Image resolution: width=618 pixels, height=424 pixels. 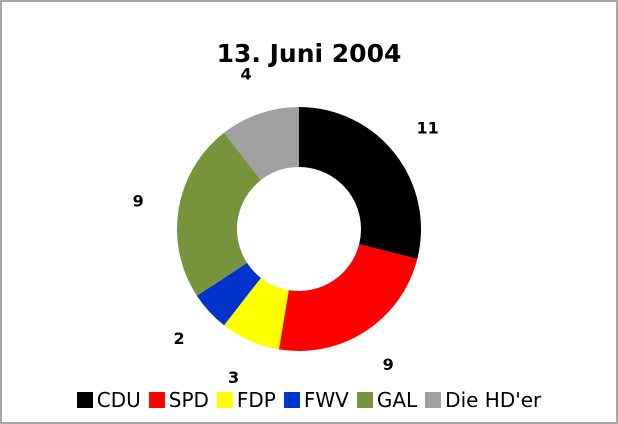 What do you see at coordinates (326, 400) in the screenshot?
I see `legend-label: FWV` at bounding box center [326, 400].